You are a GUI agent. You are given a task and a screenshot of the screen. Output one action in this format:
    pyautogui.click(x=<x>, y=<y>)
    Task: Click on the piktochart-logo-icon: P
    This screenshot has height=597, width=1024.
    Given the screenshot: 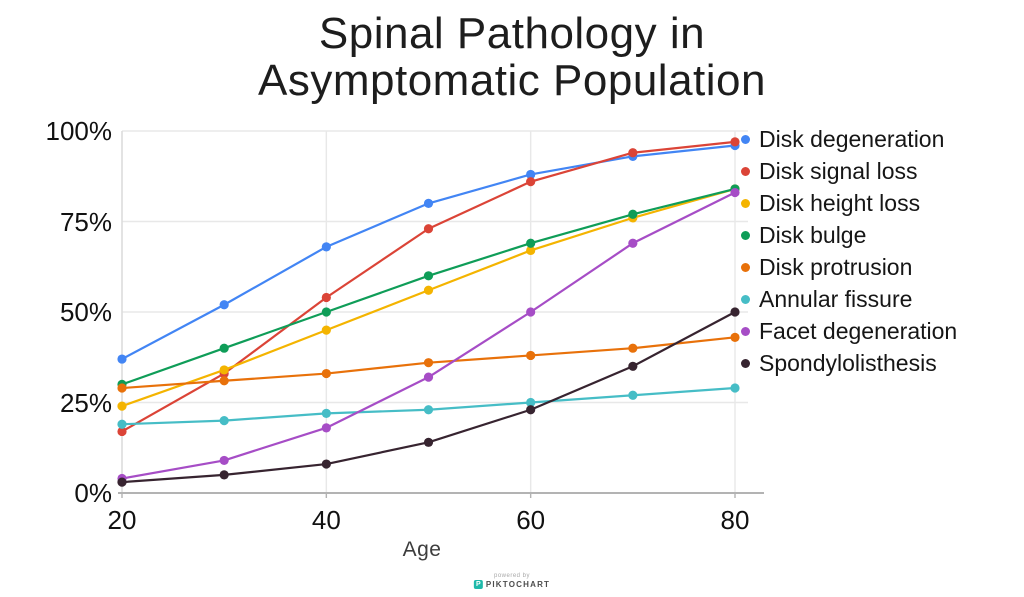 What is the action you would take?
    pyautogui.click(x=478, y=584)
    